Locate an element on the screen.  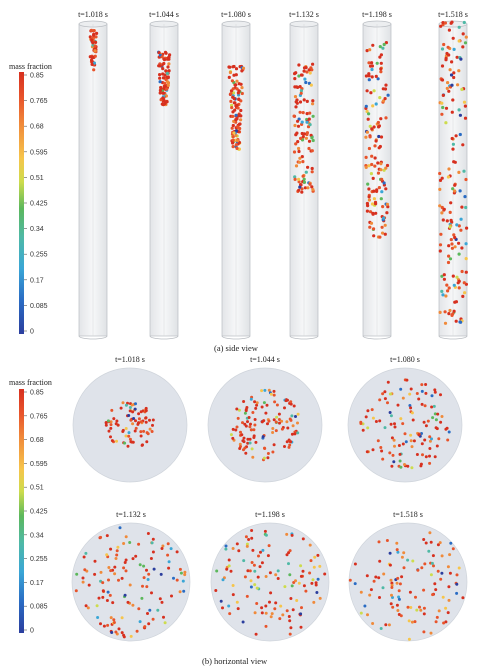
disc-horizontal-view: t=1.080 s is located at coordinates (405, 419).